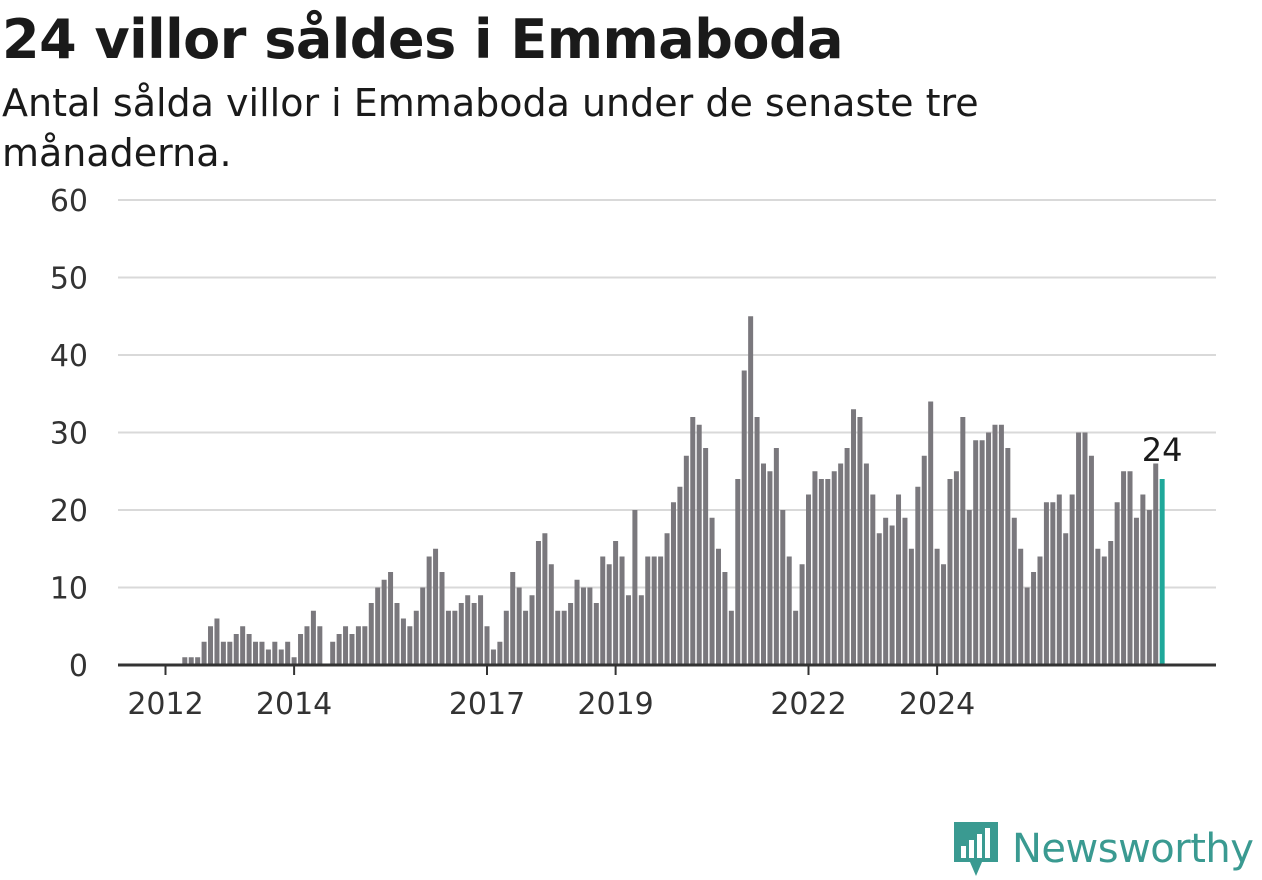  Describe the element at coordinates (69, 201) in the screenshot. I see `y-tick-label: 60` at that location.